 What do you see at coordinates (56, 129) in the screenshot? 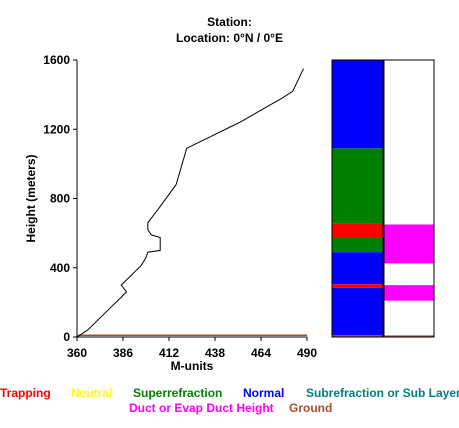
I see `y-tick-label: 1200` at bounding box center [56, 129].